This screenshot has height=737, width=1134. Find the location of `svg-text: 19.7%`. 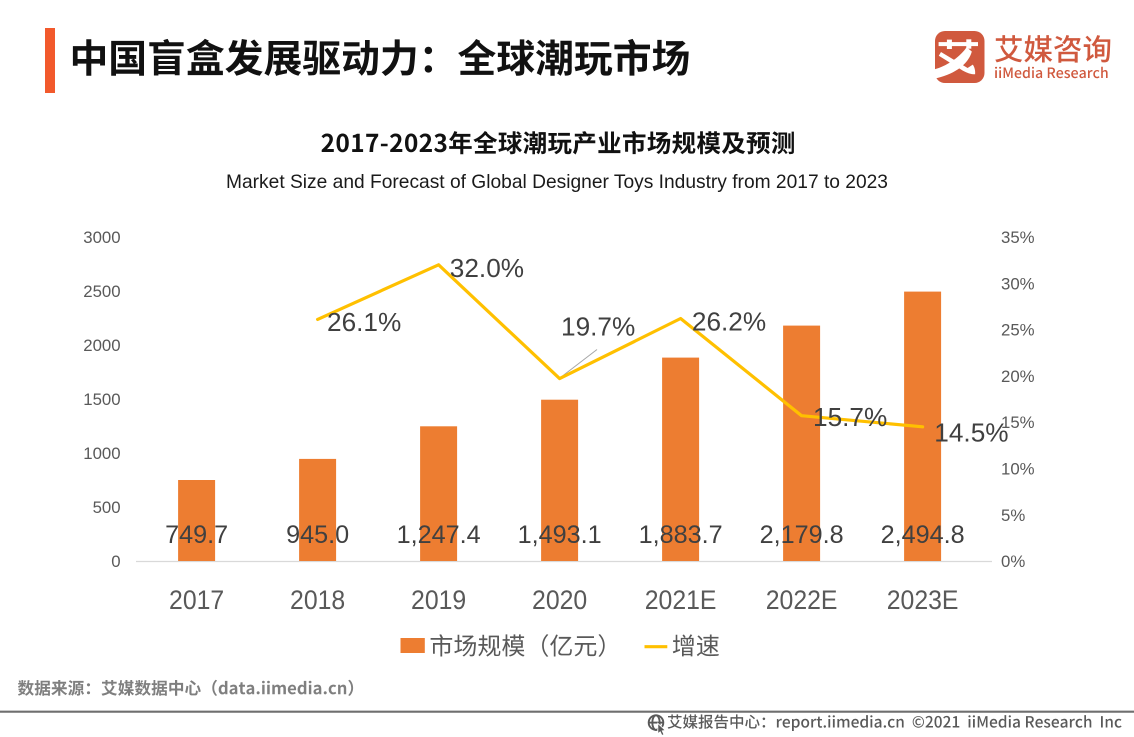

svg-text: 19.7% is located at coordinates (598, 327).